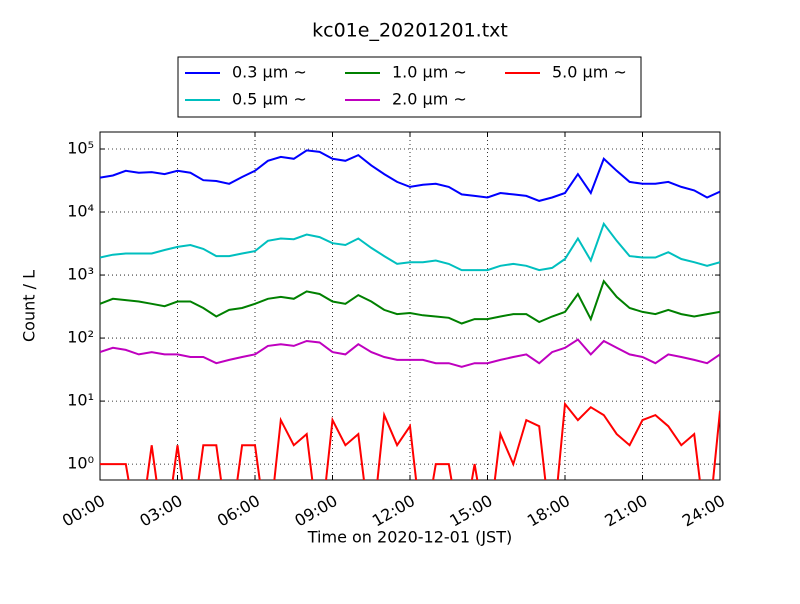  I want to click on y-tick-label: 10², so click(80, 337).